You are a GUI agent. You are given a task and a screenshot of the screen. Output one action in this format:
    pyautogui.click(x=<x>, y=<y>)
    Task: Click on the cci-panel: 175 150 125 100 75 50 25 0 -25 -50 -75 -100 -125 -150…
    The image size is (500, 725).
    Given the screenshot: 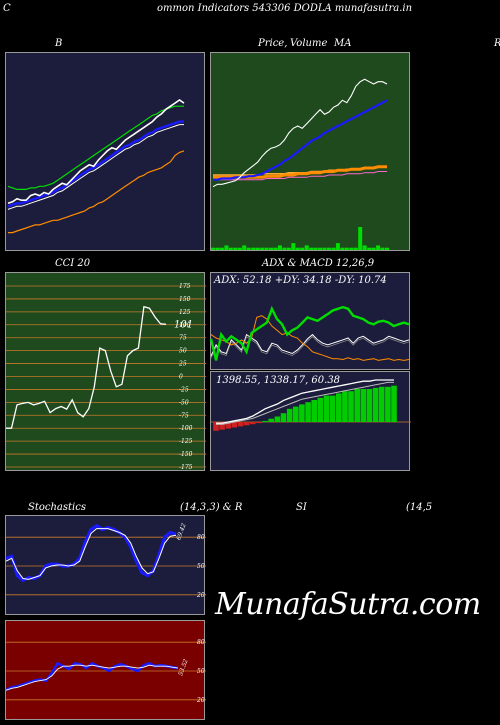 What is the action you would take?
    pyautogui.click(x=105, y=371)
    